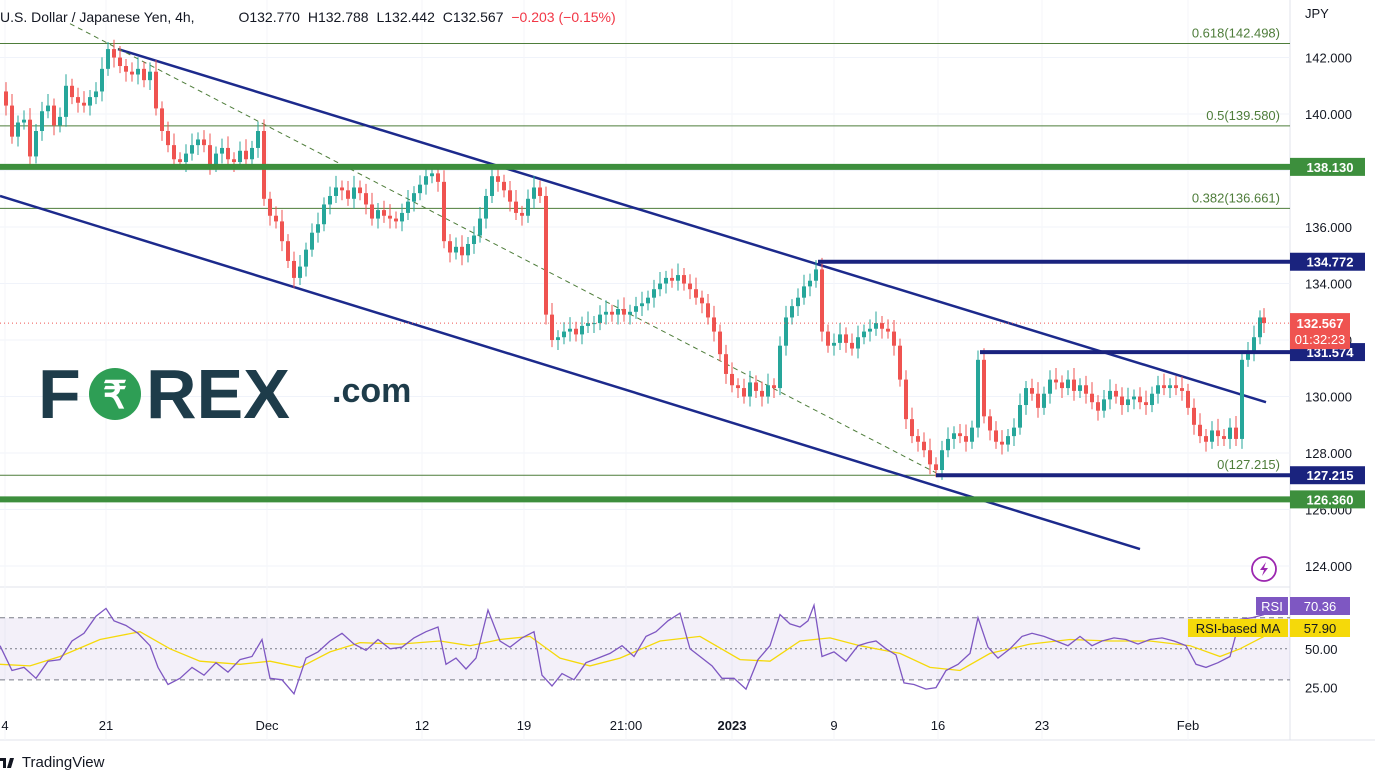 This screenshot has height=778, width=1375. I want to click on price-tick-label: 124.000, so click(1328, 566).